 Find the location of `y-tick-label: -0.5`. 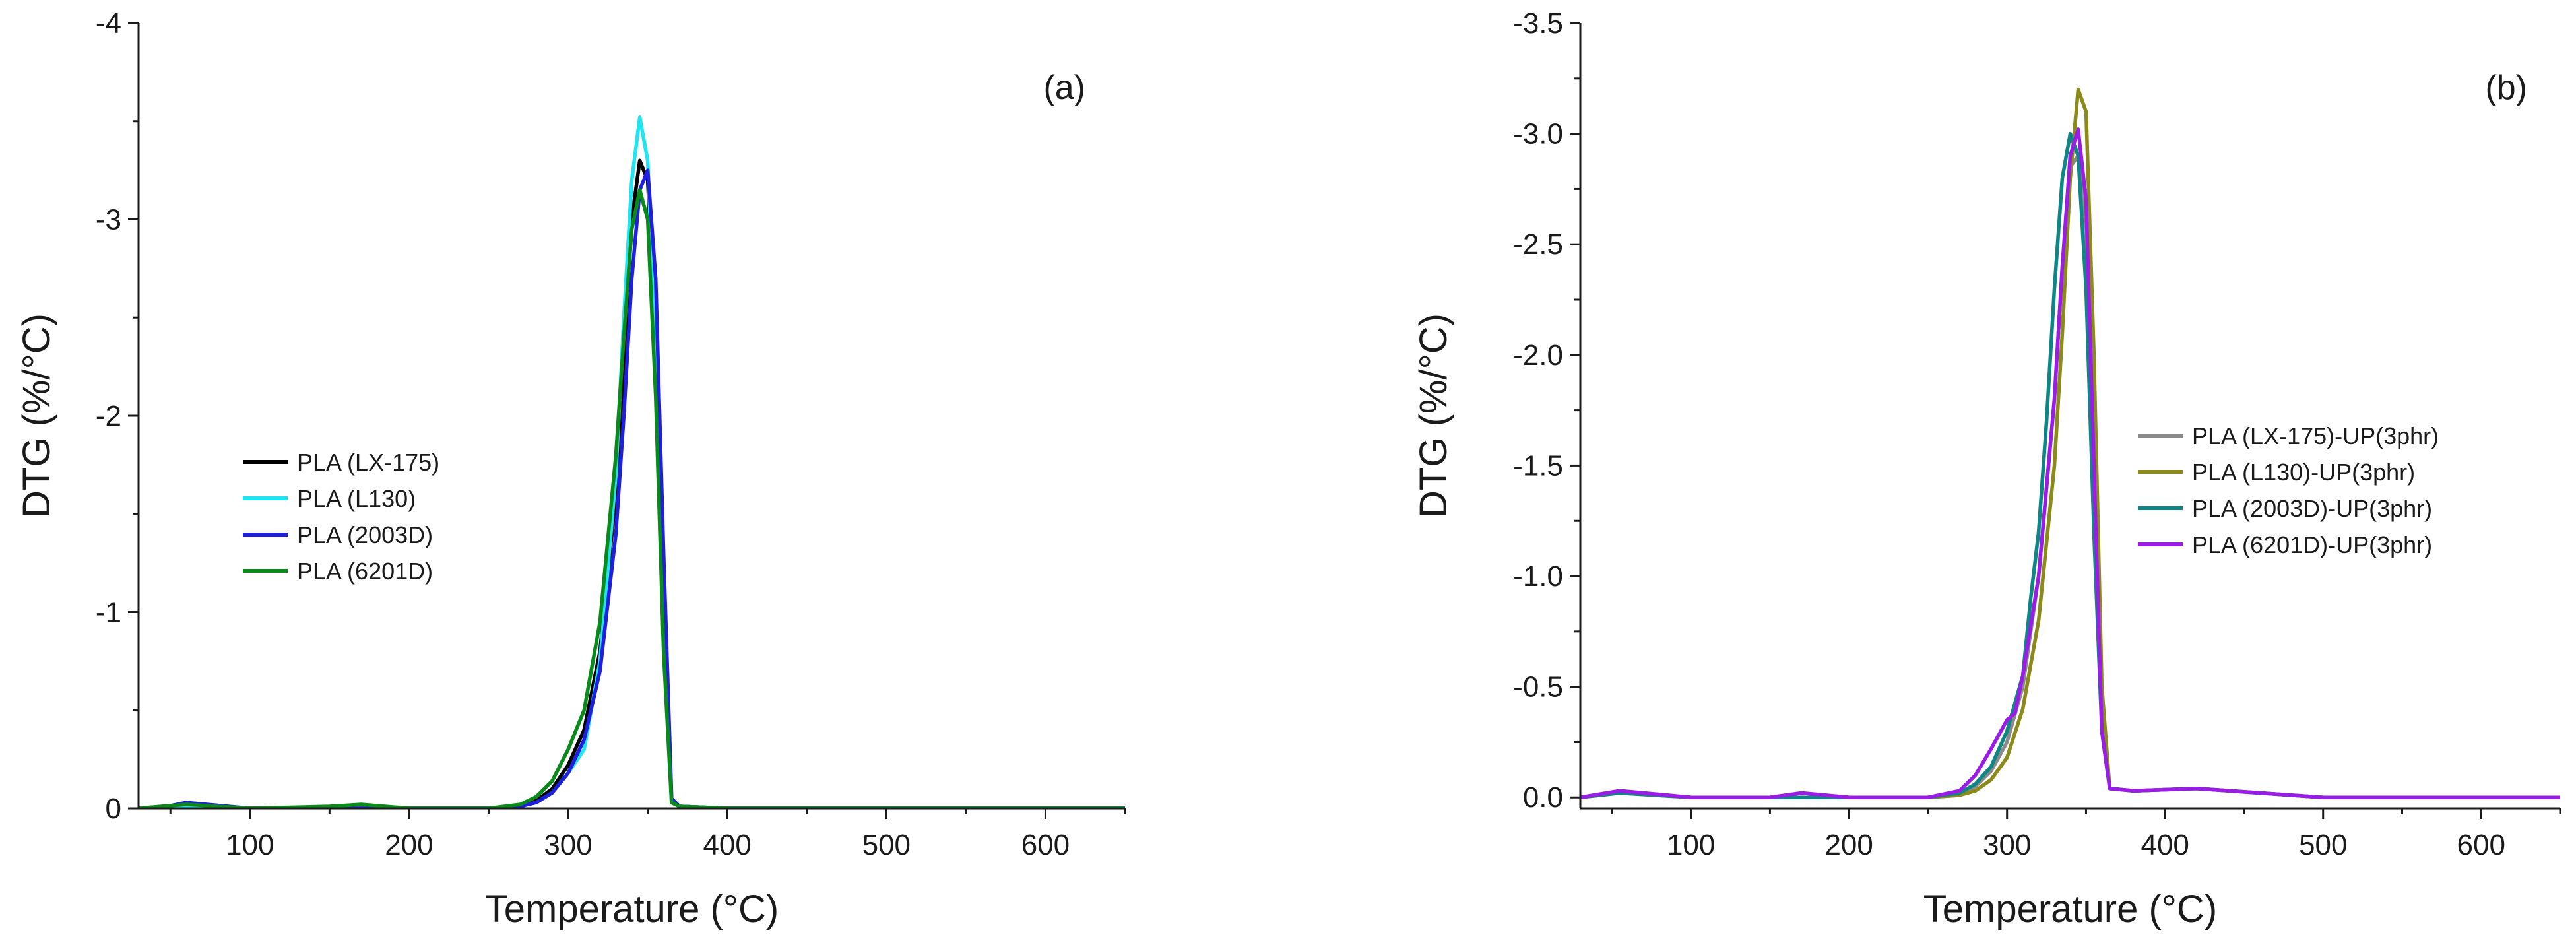

y-tick-label: -0.5 is located at coordinates (1538, 687).